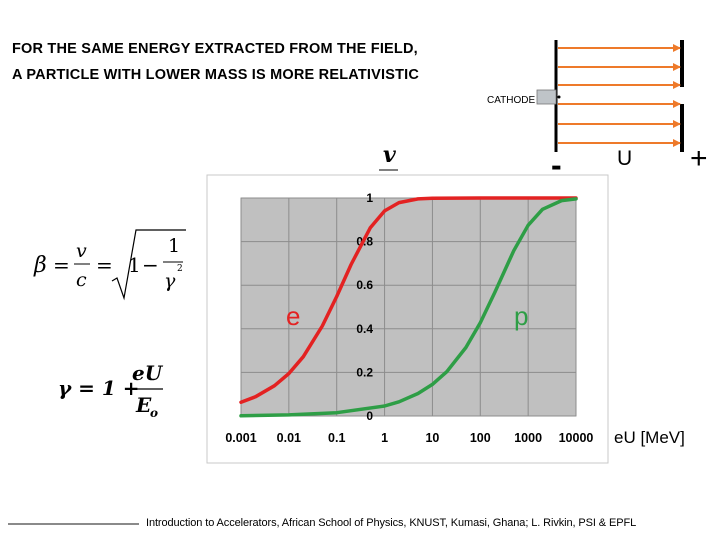 The height and width of the screenshot is (540, 720). What do you see at coordinates (61, 265) in the screenshot?
I see `beta-equals: =` at bounding box center [61, 265].